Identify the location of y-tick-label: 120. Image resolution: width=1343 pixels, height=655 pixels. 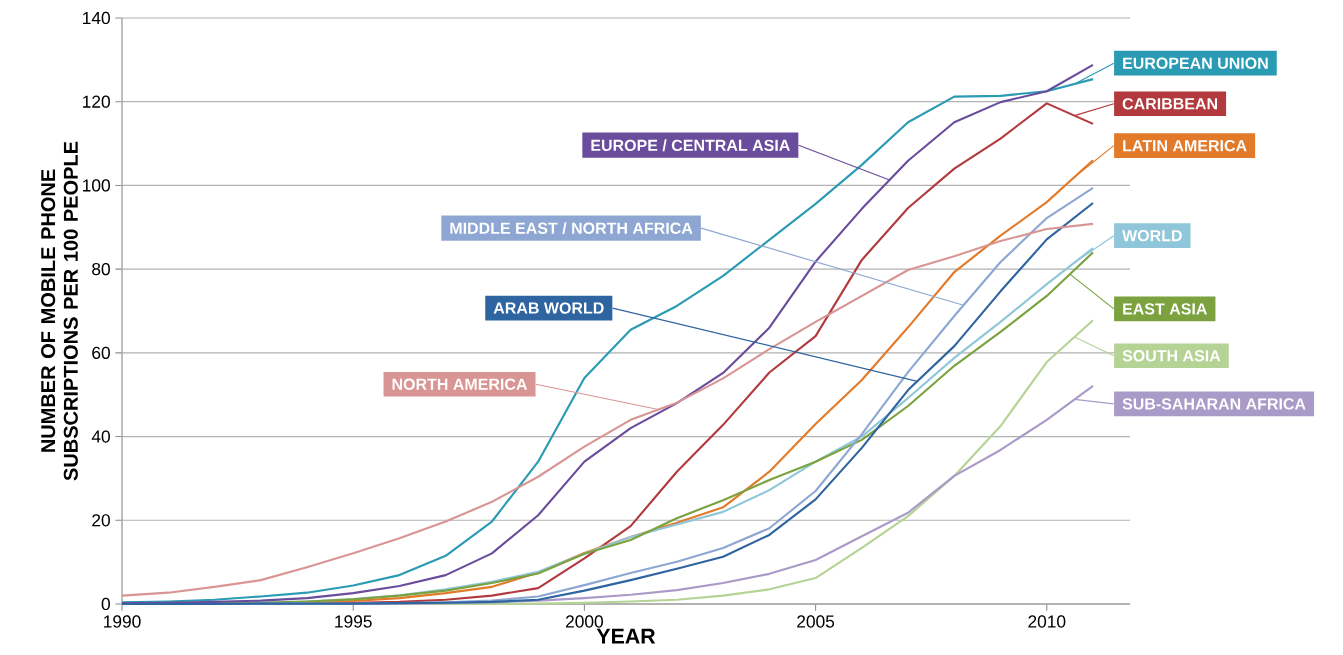
(96, 101).